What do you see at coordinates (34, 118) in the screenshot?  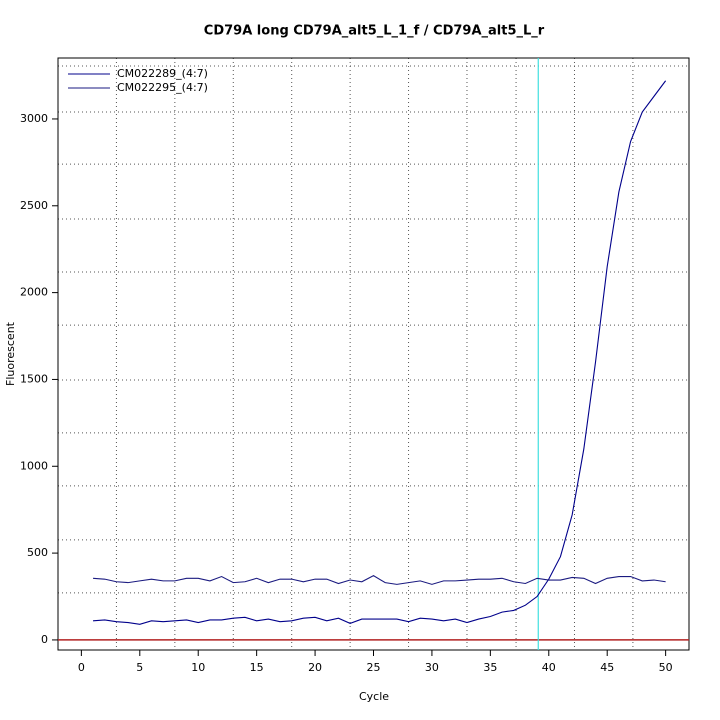 I see `y-tick-label: 3000` at bounding box center [34, 118].